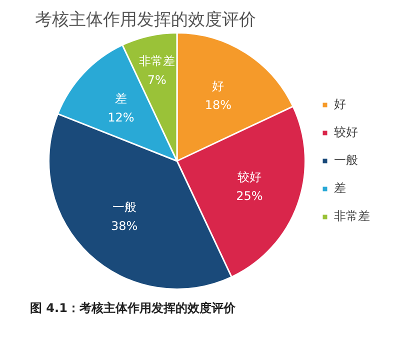 The width and height of the screenshot is (398, 358). I want to click on data-label: 18%, so click(218, 105).